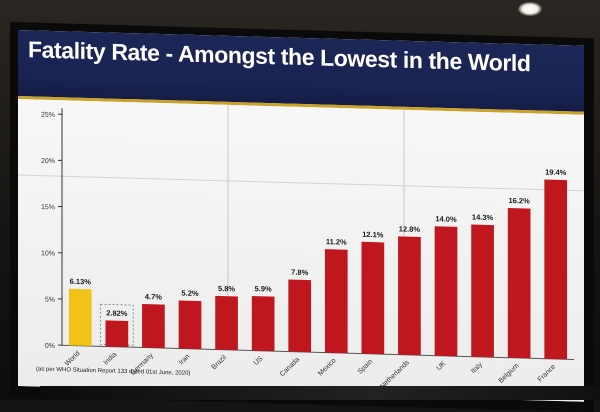 The image size is (600, 412). I want to click on bar-world, so click(80, 317).